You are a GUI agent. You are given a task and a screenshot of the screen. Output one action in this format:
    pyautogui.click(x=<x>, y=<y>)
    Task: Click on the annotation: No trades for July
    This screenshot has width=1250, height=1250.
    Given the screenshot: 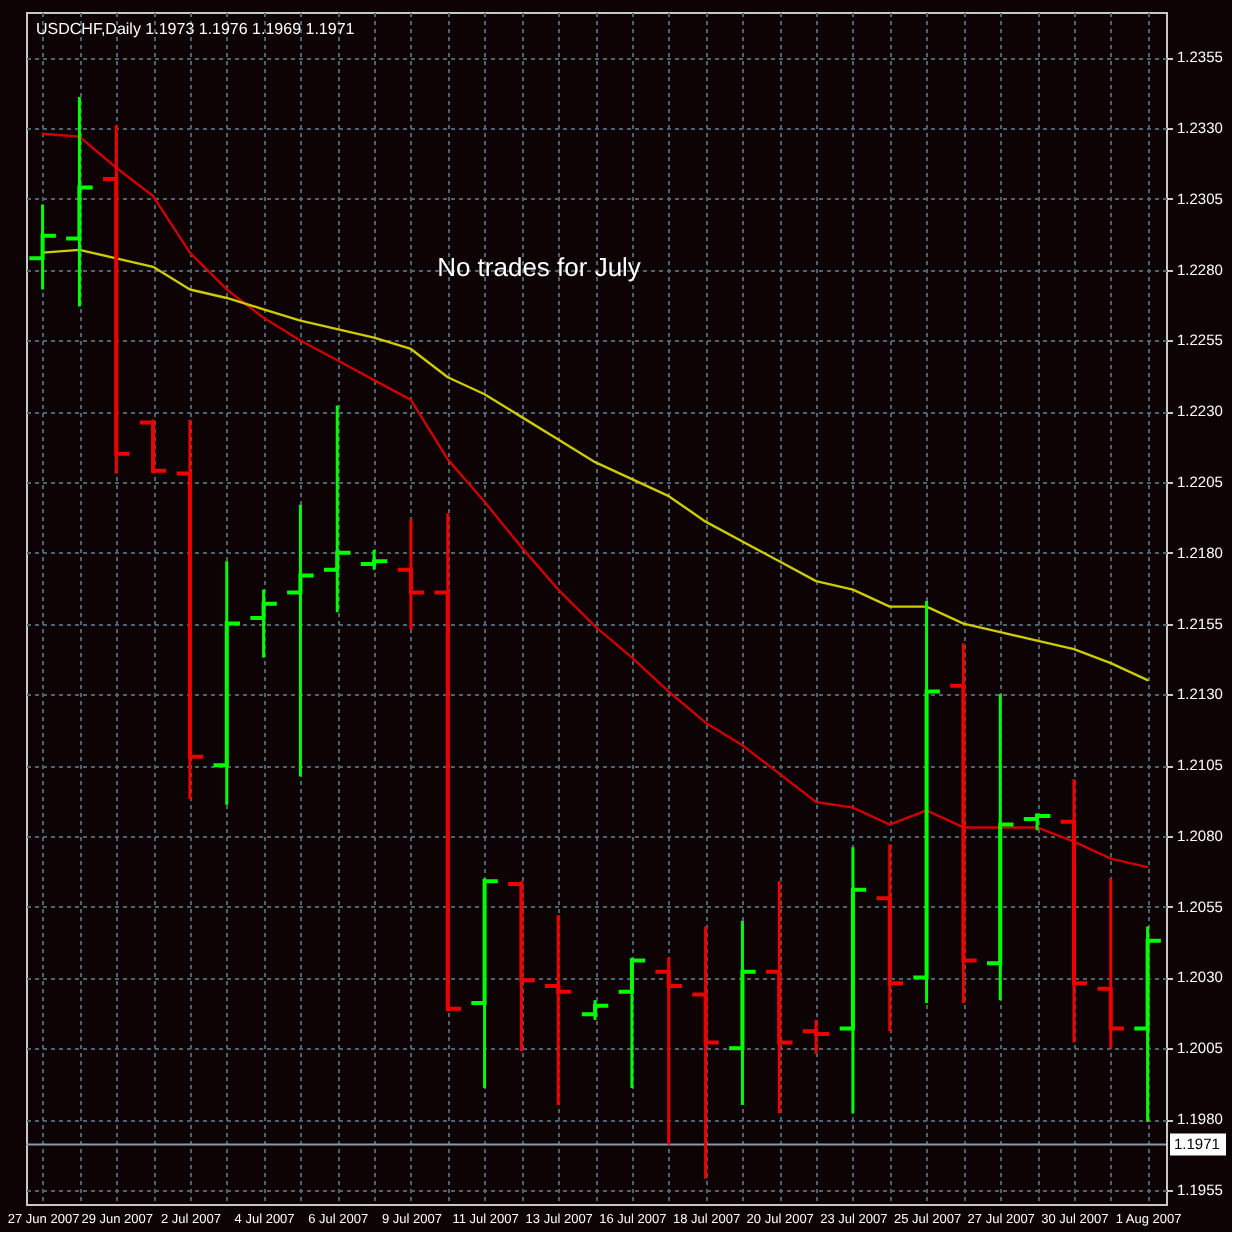 What is the action you would take?
    pyautogui.click(x=539, y=267)
    